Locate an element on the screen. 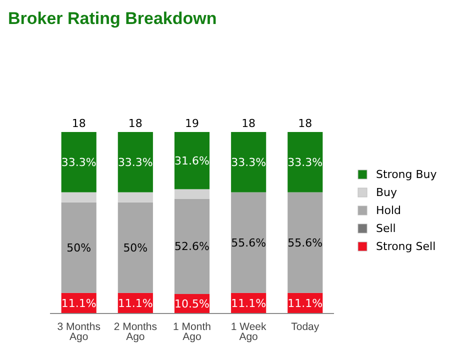 This screenshot has height=352, width=454. x-tick-label: 3 Months Ago is located at coordinates (78, 332).